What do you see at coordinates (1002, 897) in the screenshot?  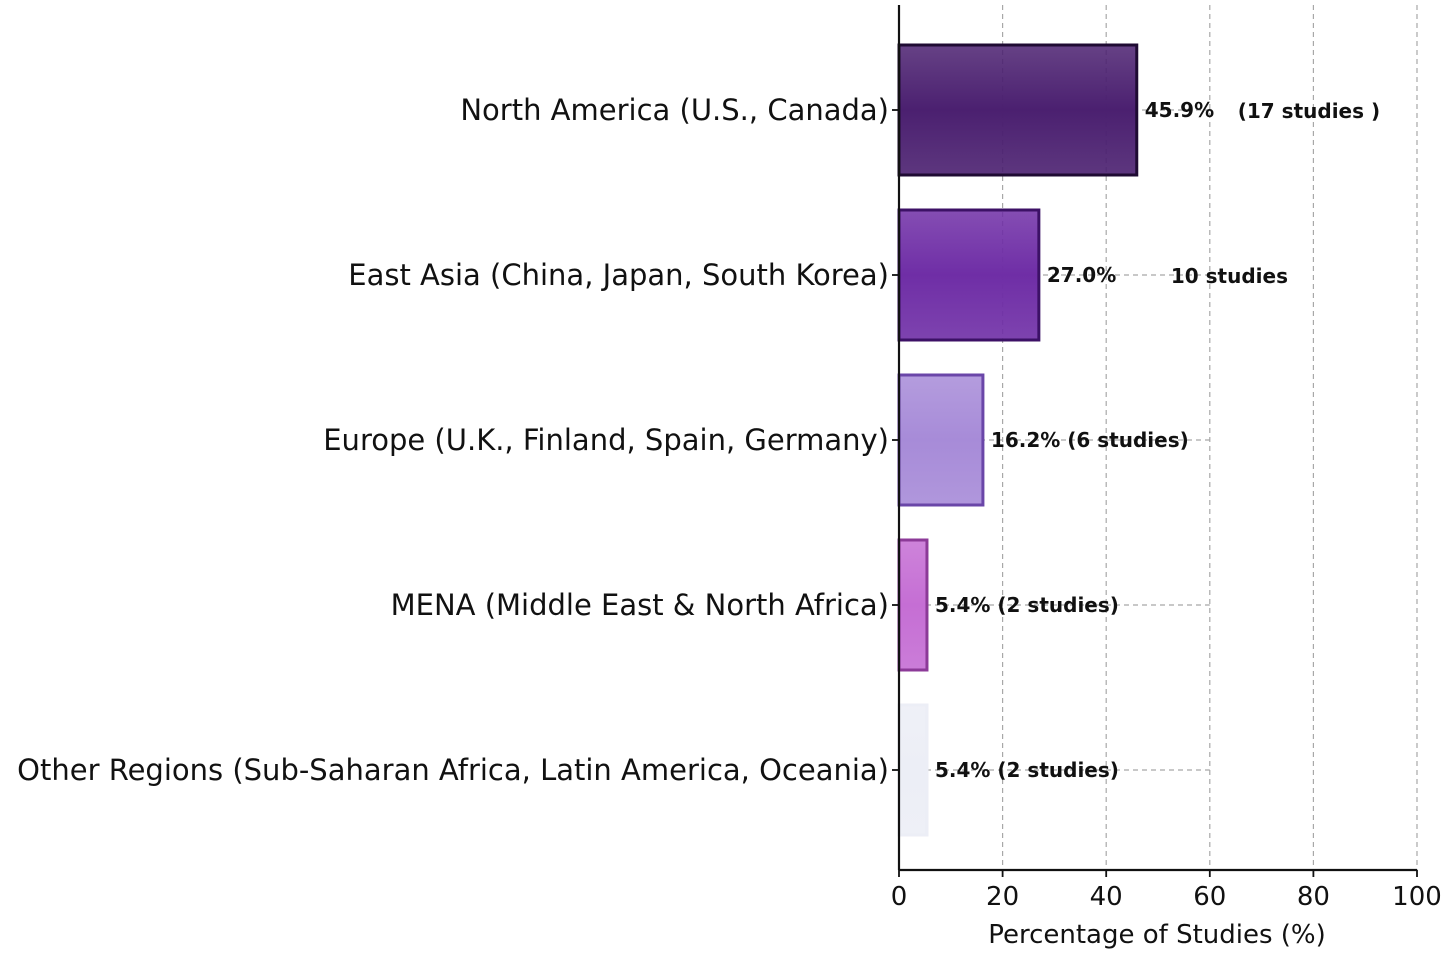 I see `x-tick-label: 20` at bounding box center [1002, 897].